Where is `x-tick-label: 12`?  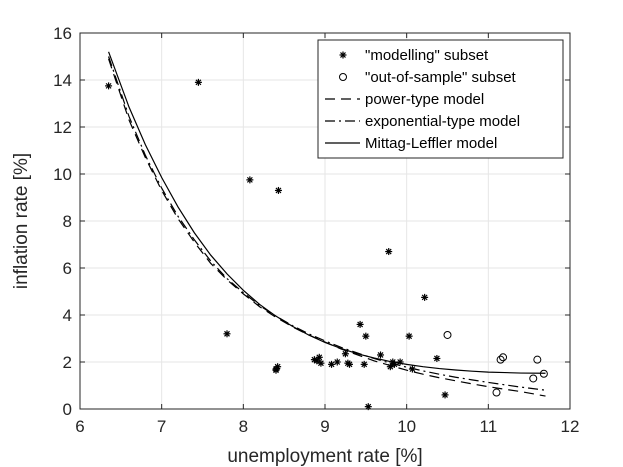 x-tick-label: 12 is located at coordinates (570, 426).